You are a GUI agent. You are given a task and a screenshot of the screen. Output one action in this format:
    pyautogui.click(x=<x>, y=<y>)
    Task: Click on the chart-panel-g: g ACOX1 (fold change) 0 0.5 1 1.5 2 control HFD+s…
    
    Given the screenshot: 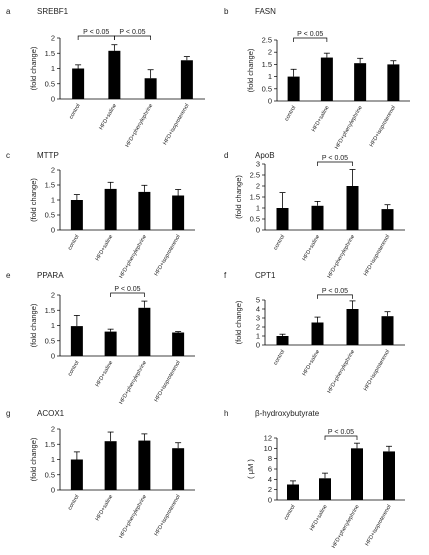 What is the action you would take?
    pyautogui.click(x=100, y=474)
    